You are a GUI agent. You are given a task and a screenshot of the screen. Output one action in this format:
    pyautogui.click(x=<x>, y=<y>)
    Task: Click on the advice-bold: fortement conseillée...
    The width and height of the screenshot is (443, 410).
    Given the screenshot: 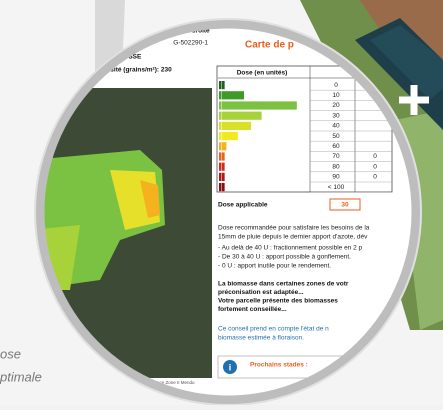 What is the action you would take?
    pyautogui.click(x=252, y=309)
    